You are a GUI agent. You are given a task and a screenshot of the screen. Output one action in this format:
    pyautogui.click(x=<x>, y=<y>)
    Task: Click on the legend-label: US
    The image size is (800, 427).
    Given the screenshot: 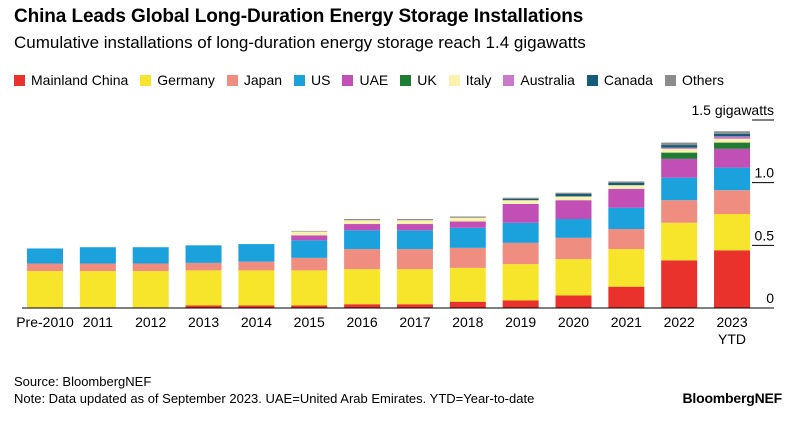 What is the action you would take?
    pyautogui.click(x=321, y=80)
    